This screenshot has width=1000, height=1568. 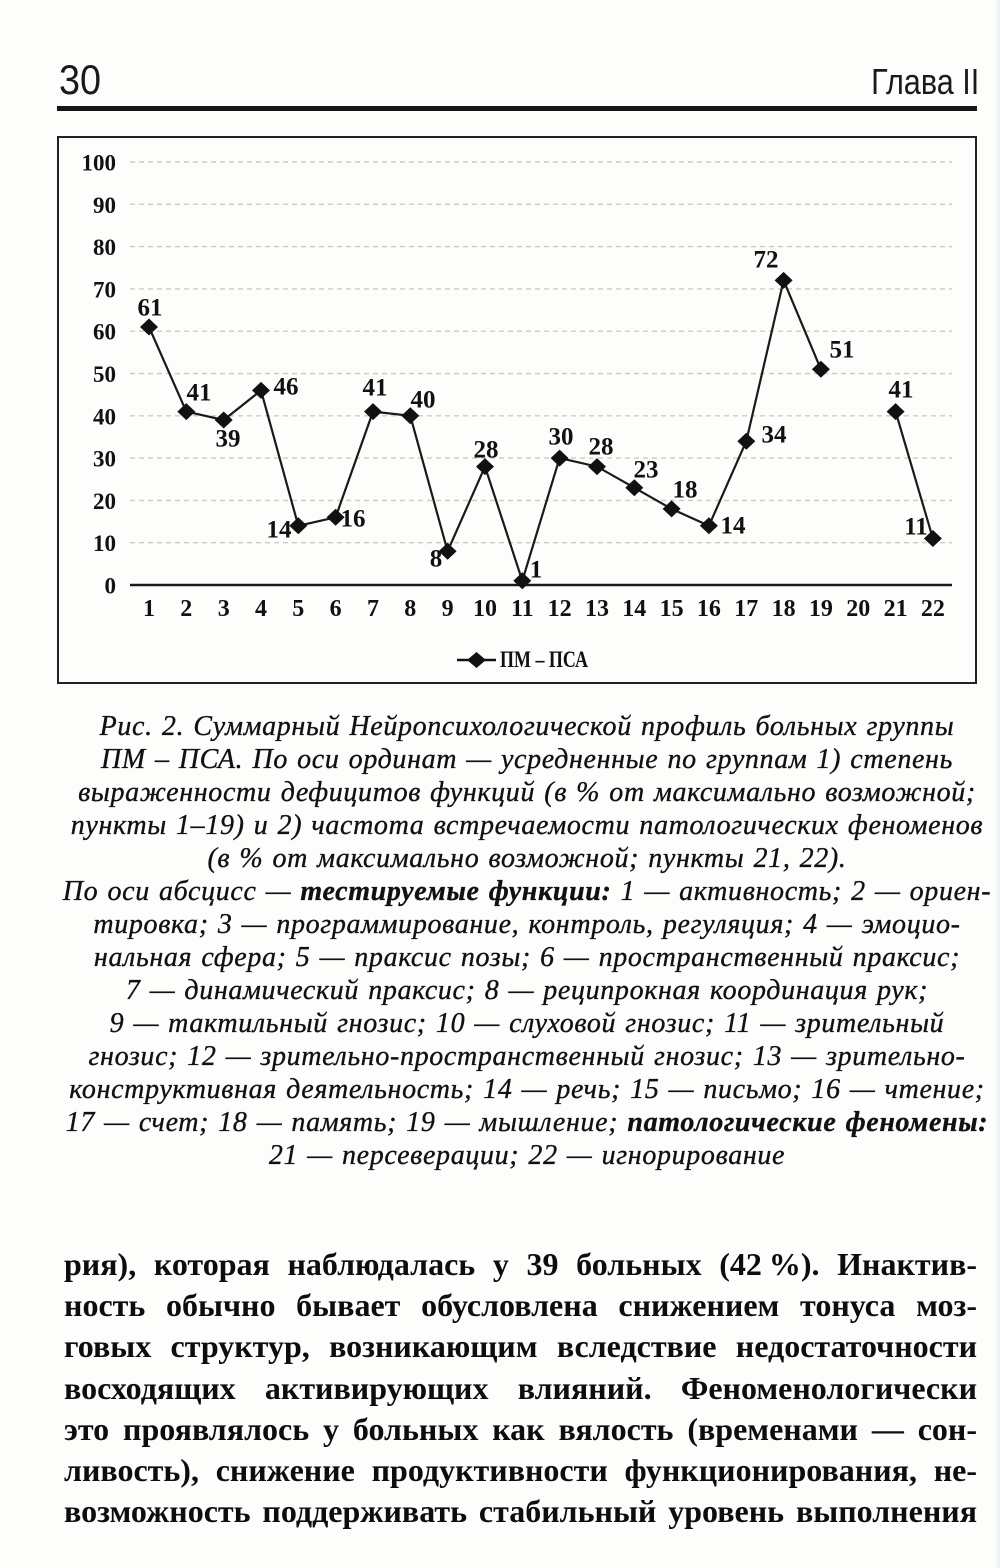 I want to click on svg-text: 23, so click(x=646, y=470).